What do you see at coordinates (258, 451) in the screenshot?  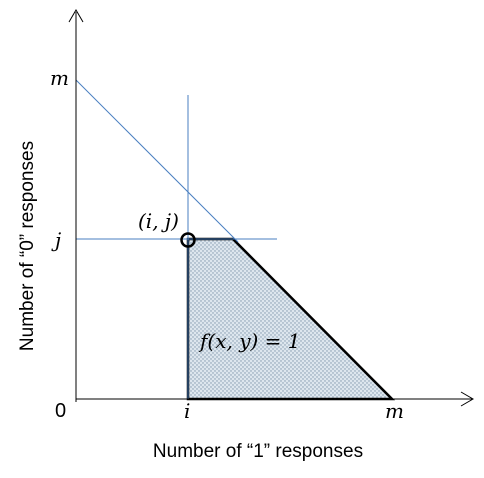 I see `x-axis-title: Number of “1” responses` at bounding box center [258, 451].